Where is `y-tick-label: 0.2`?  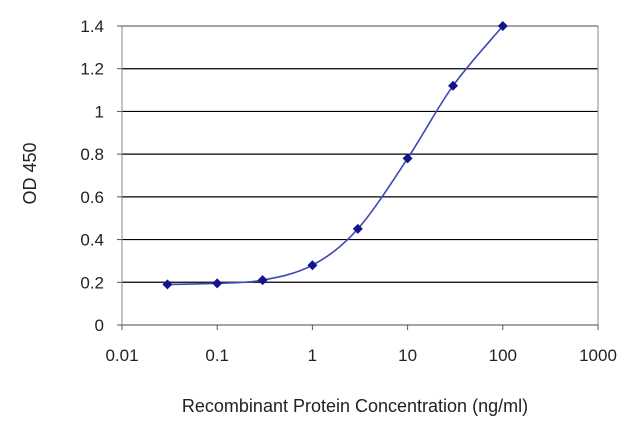 y-tick-label: 0.2 is located at coordinates (92, 282).